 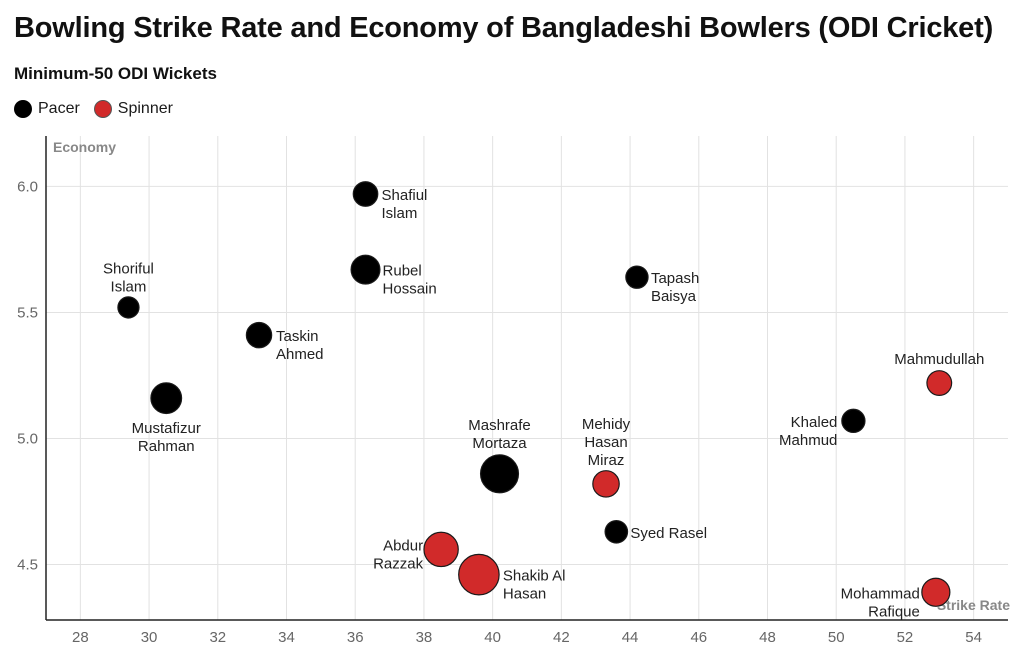 I want to click on x-tick-label: 42, so click(x=561, y=637).